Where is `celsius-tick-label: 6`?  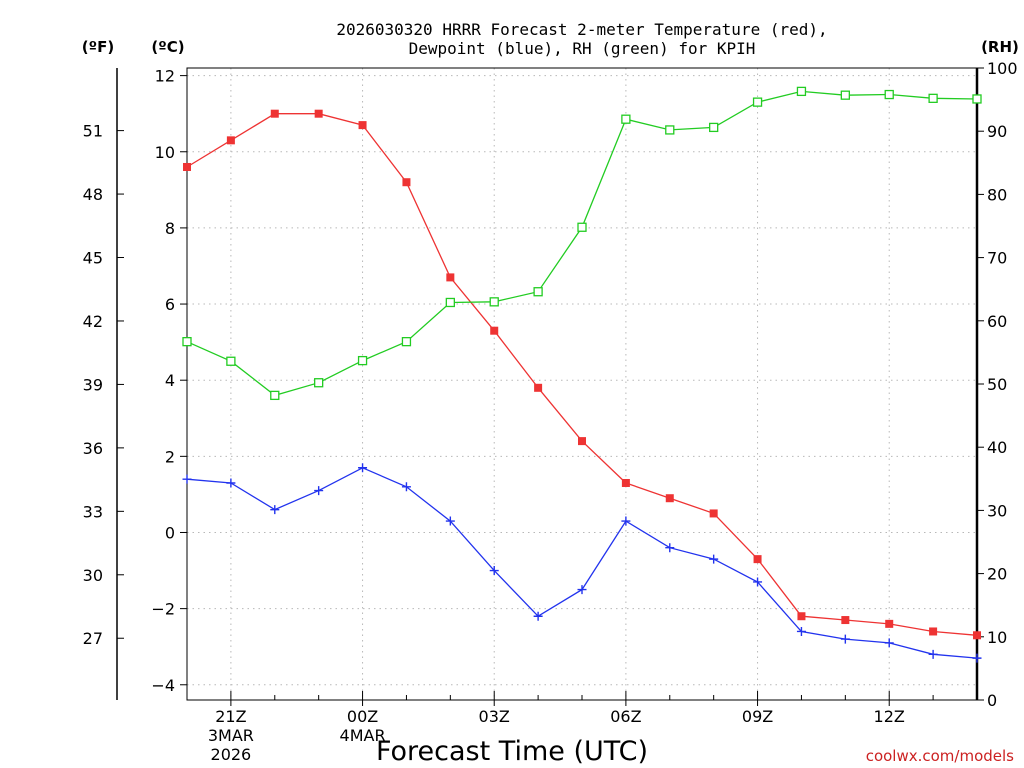
celsius-tick-label: 6 is located at coordinates (170, 304).